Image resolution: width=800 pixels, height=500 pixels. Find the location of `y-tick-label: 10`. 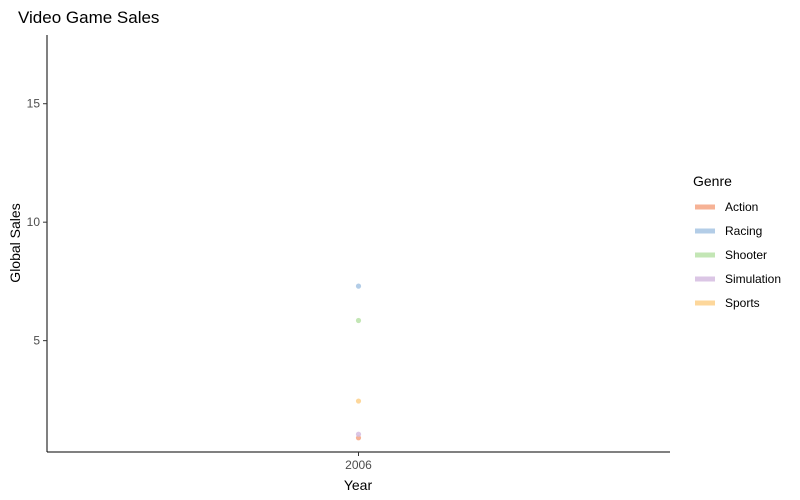

y-tick-label: 10 is located at coordinates (34, 222).